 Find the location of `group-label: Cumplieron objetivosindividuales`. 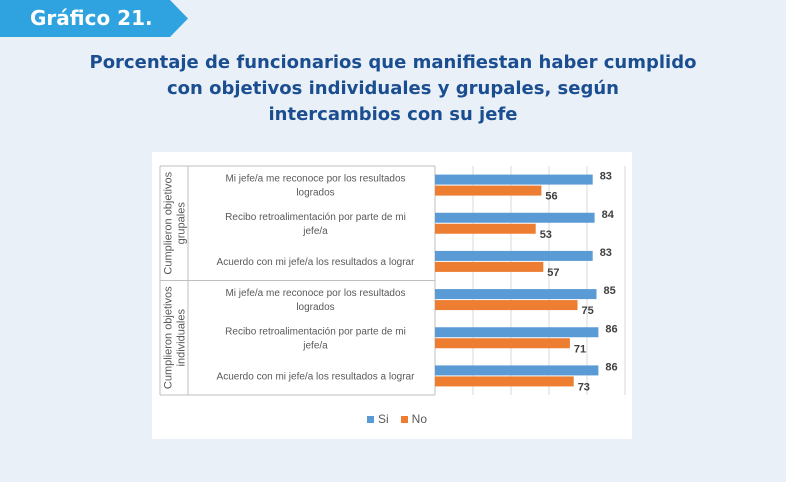

group-label: Cumplieron objetivosindividuales is located at coordinates (175, 337).